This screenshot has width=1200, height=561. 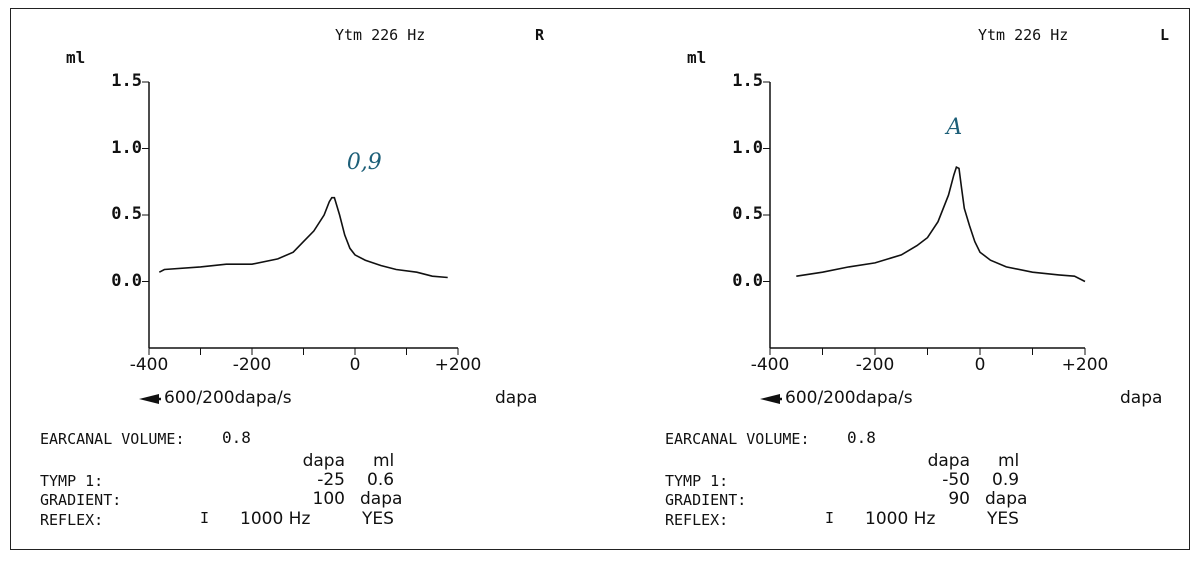 What do you see at coordinates (328, 499) in the screenshot?
I see `gradient-value: 100` at bounding box center [328, 499].